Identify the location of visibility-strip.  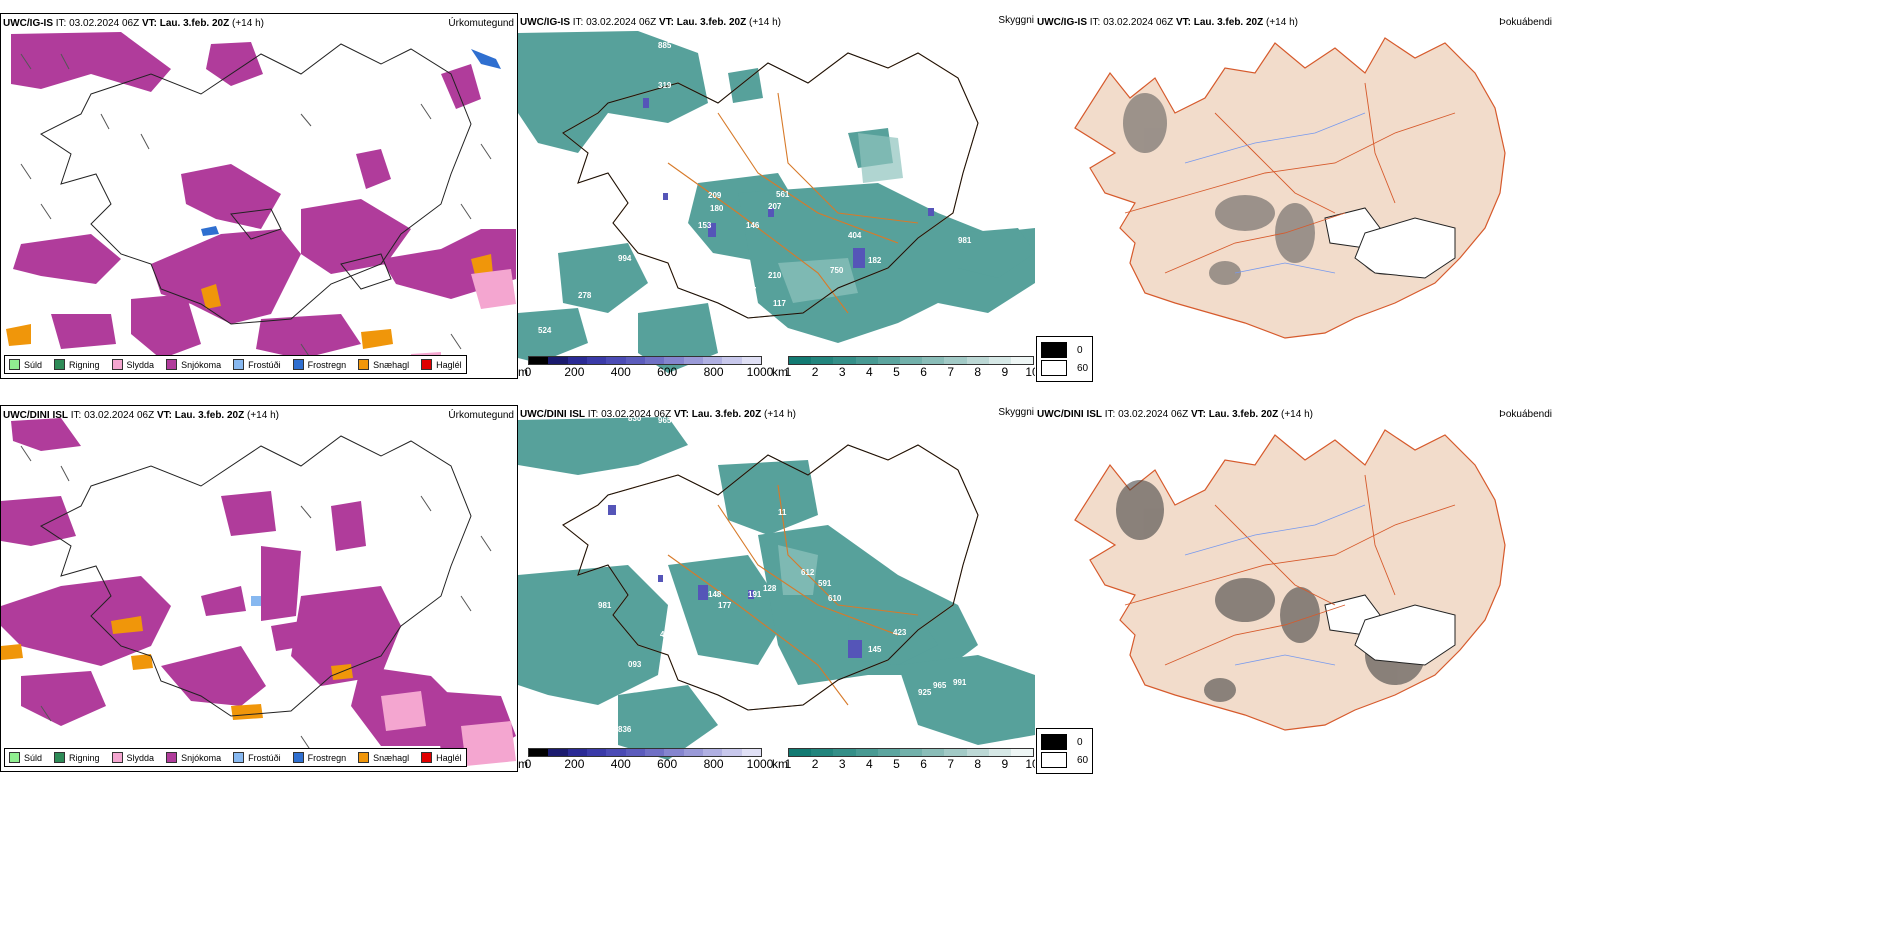
(911, 752).